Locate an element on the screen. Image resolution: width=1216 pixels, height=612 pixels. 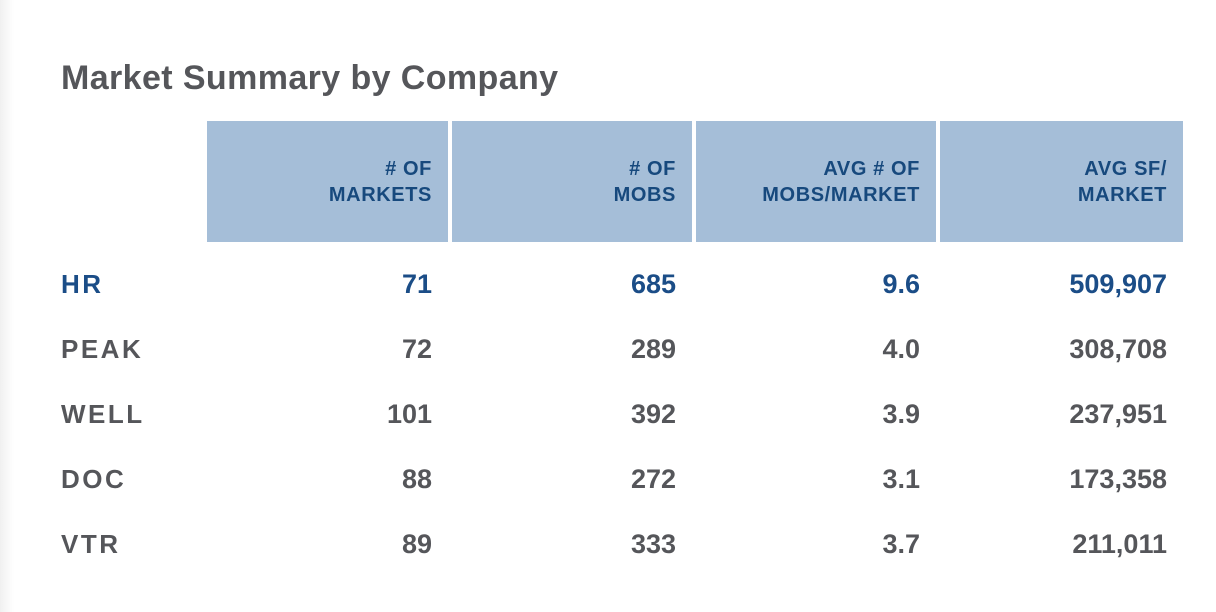
column-header-avg-sf-per-market: AVG SF/ MARKET is located at coordinates (1059, 181).